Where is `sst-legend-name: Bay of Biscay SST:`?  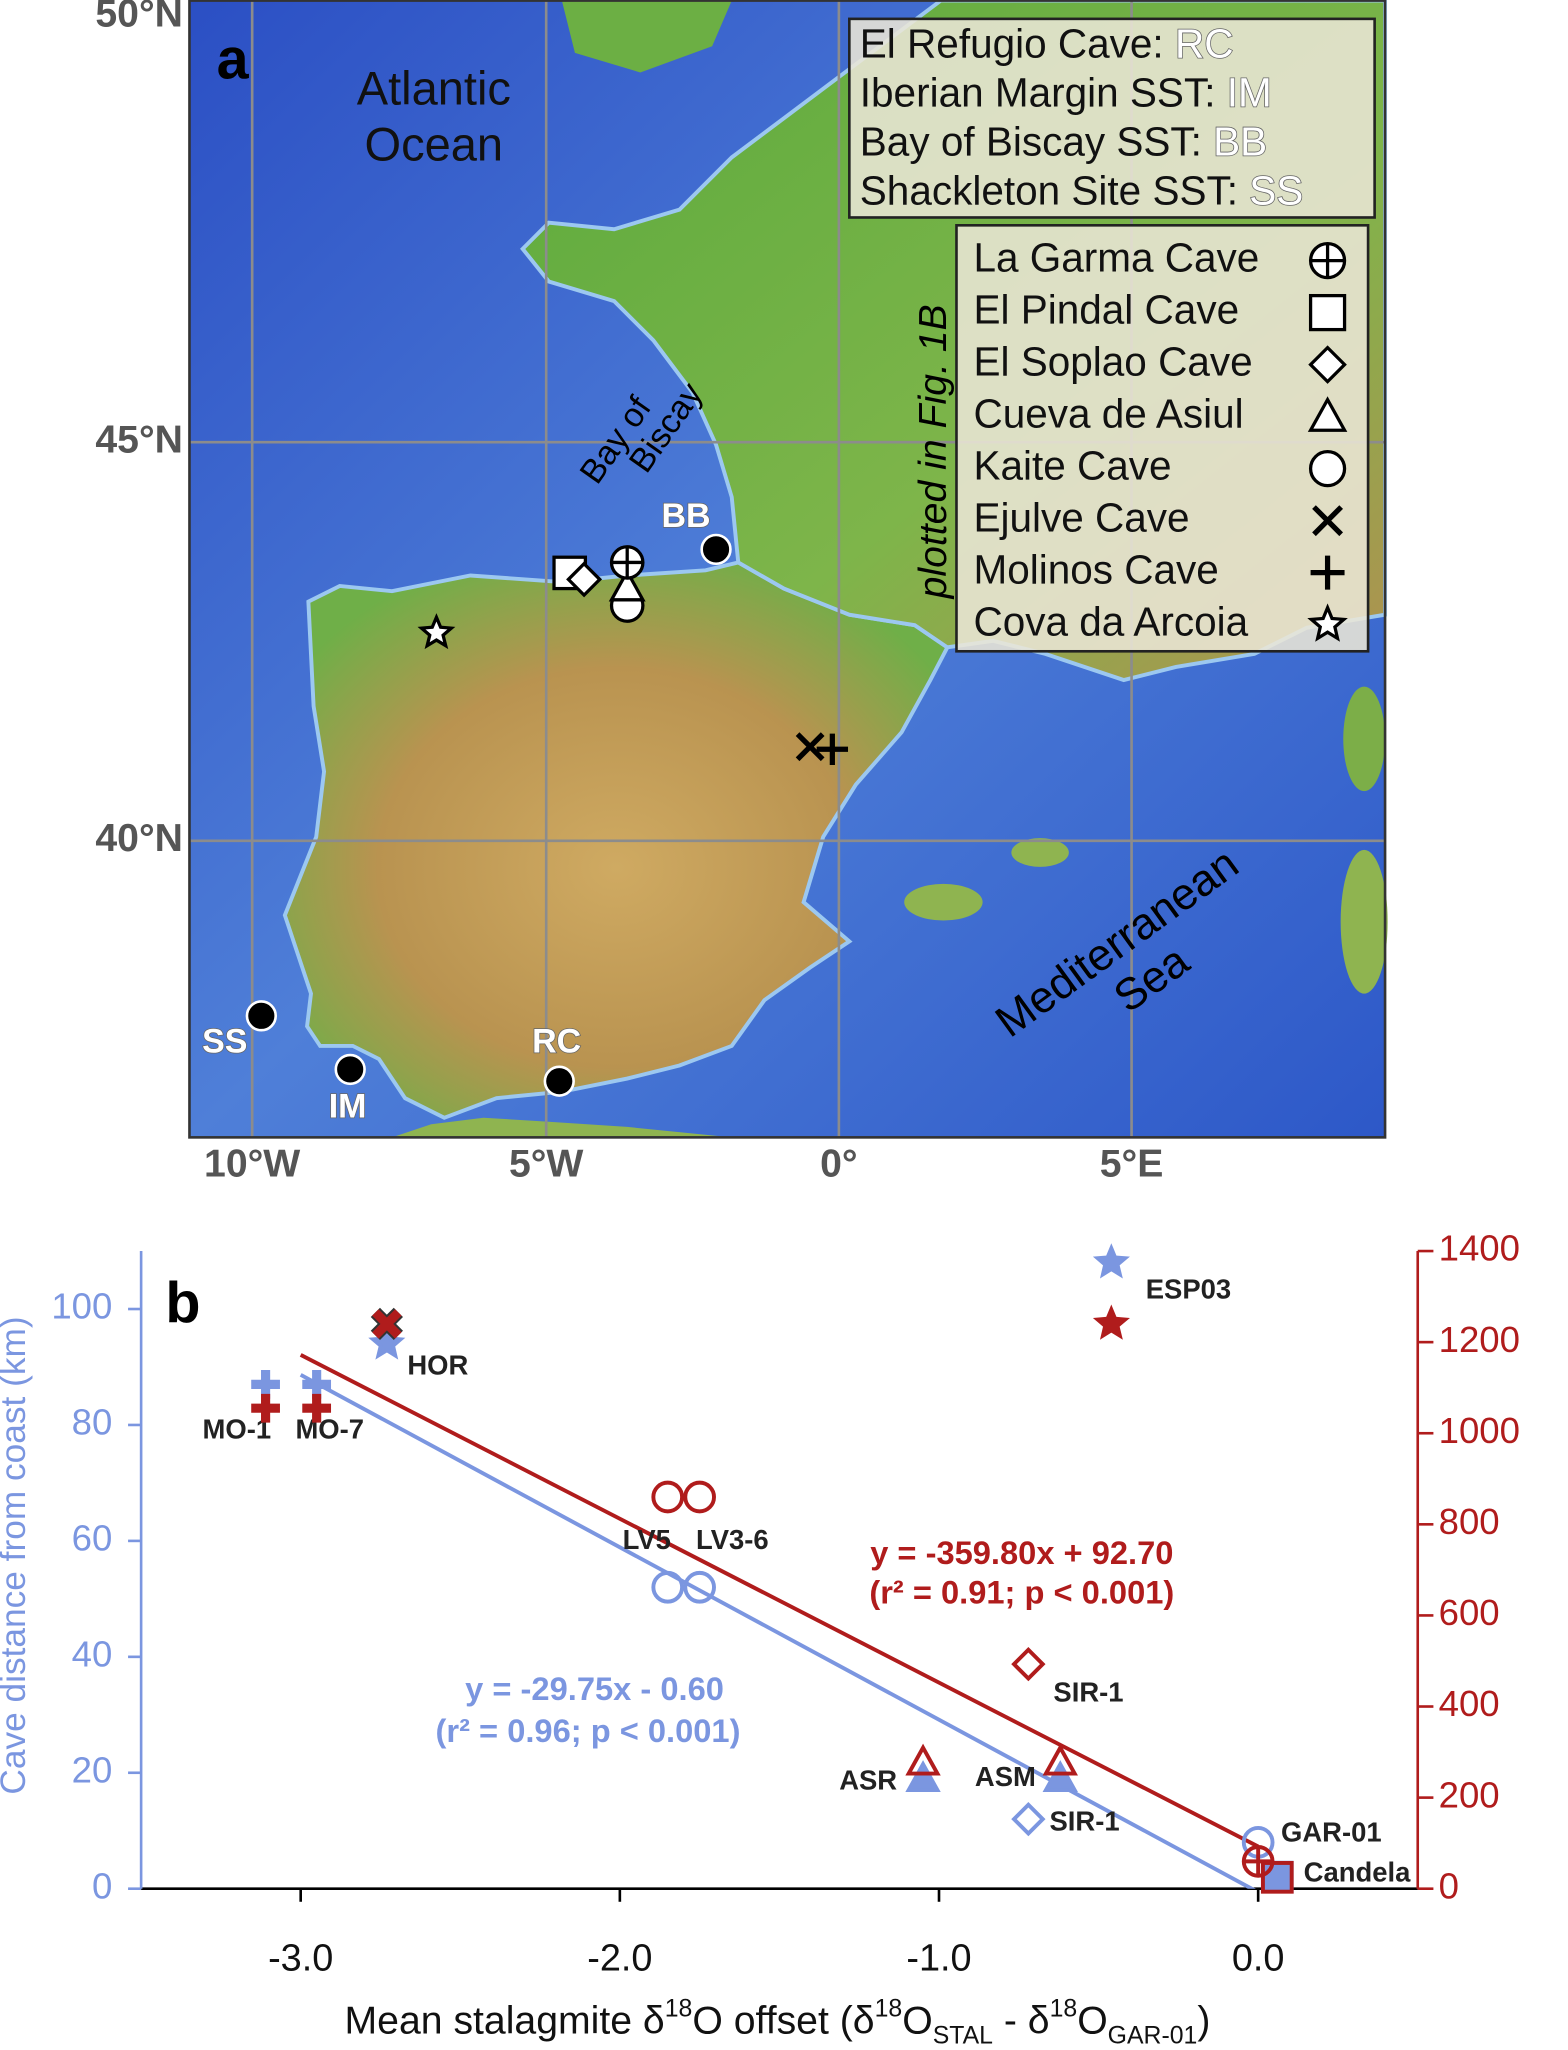 sst-legend-name: Bay of Biscay SST: is located at coordinates (1036, 141).